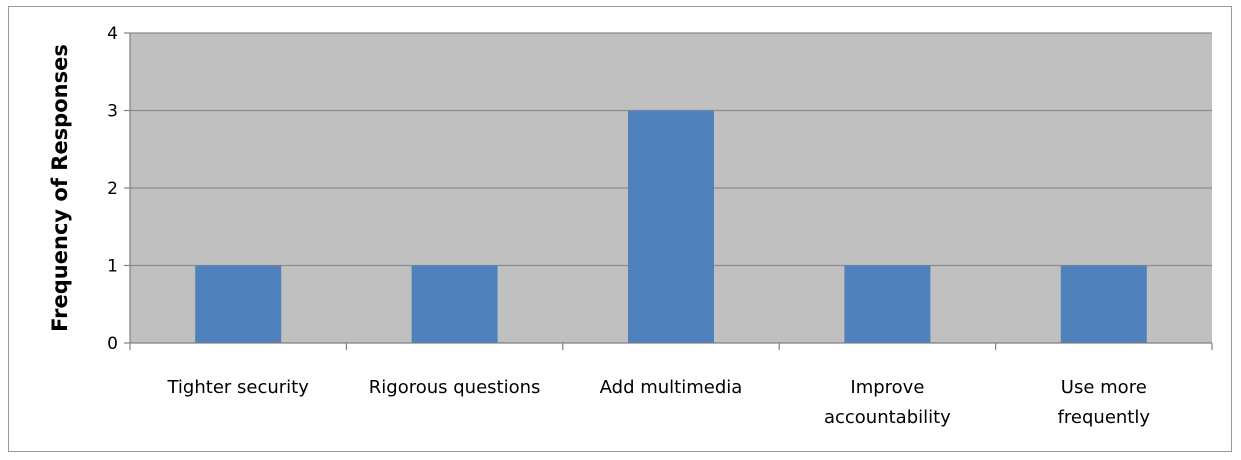 This screenshot has width=1241, height=460. What do you see at coordinates (887, 417) in the screenshot?
I see `x-tick-label: accountability` at bounding box center [887, 417].